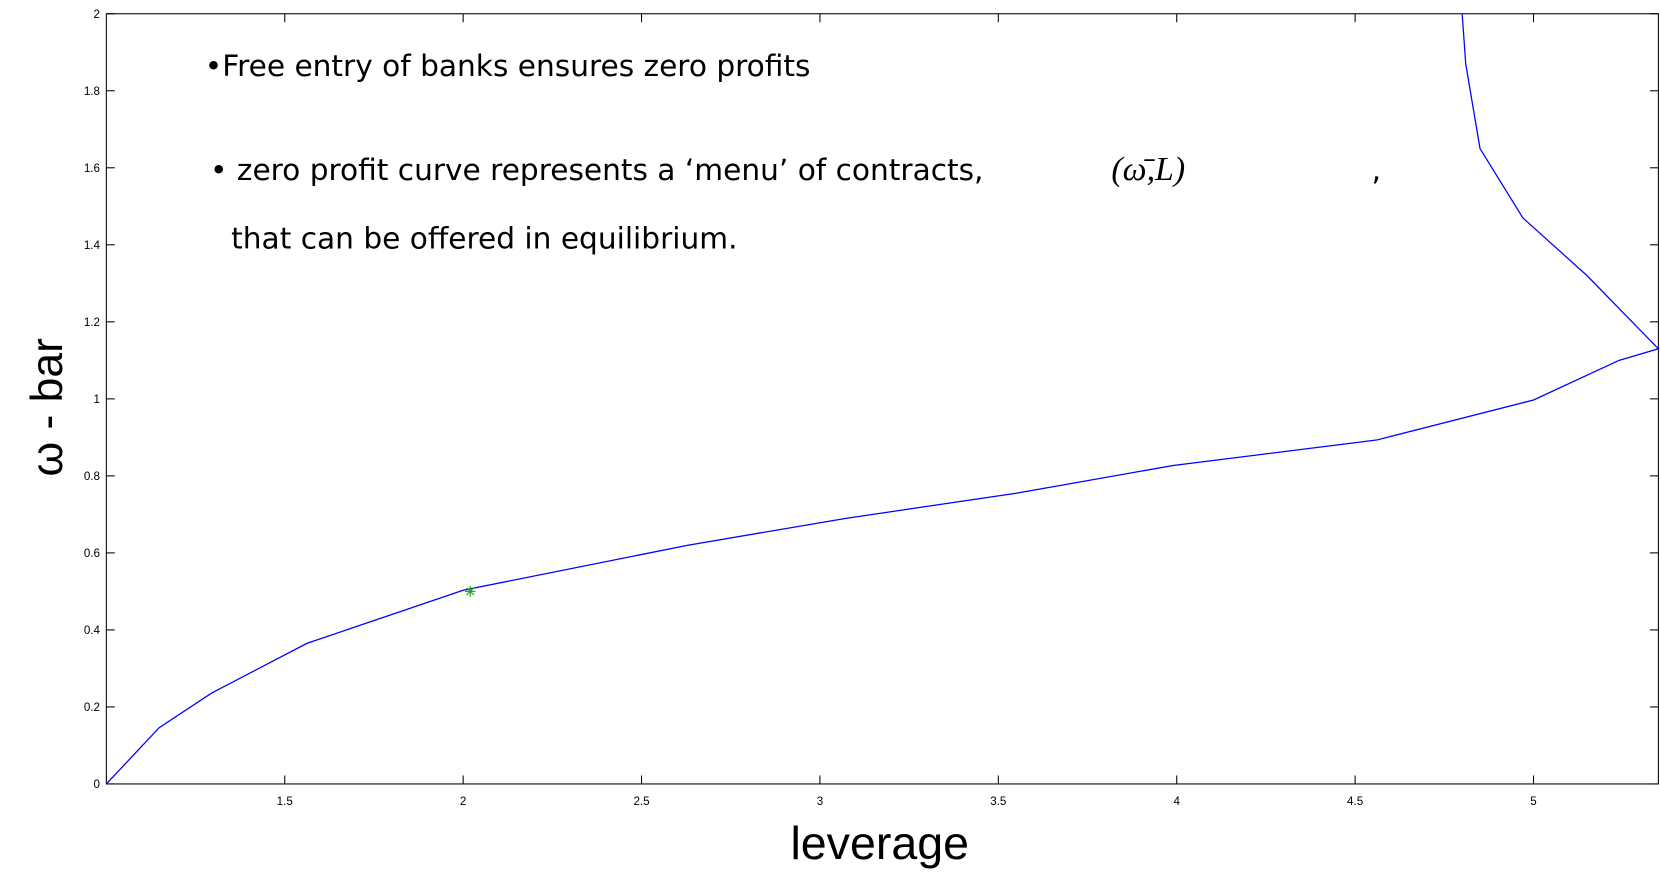 This screenshot has width=1660, height=876. I want to click on y-tick-label: 2, so click(97, 14).